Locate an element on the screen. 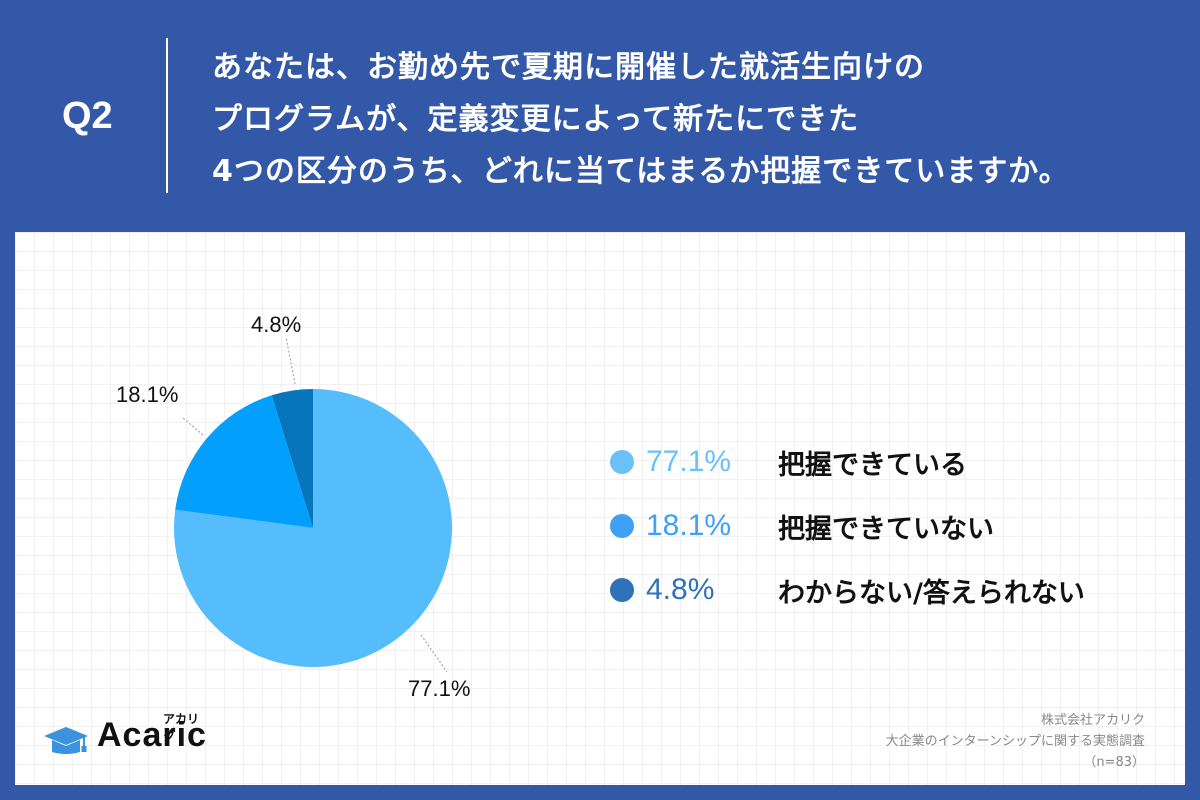 Image resolution: width=1200 pixels, height=800 pixels. legend-item: 4.8% わからない/答えられない is located at coordinates (847, 590).